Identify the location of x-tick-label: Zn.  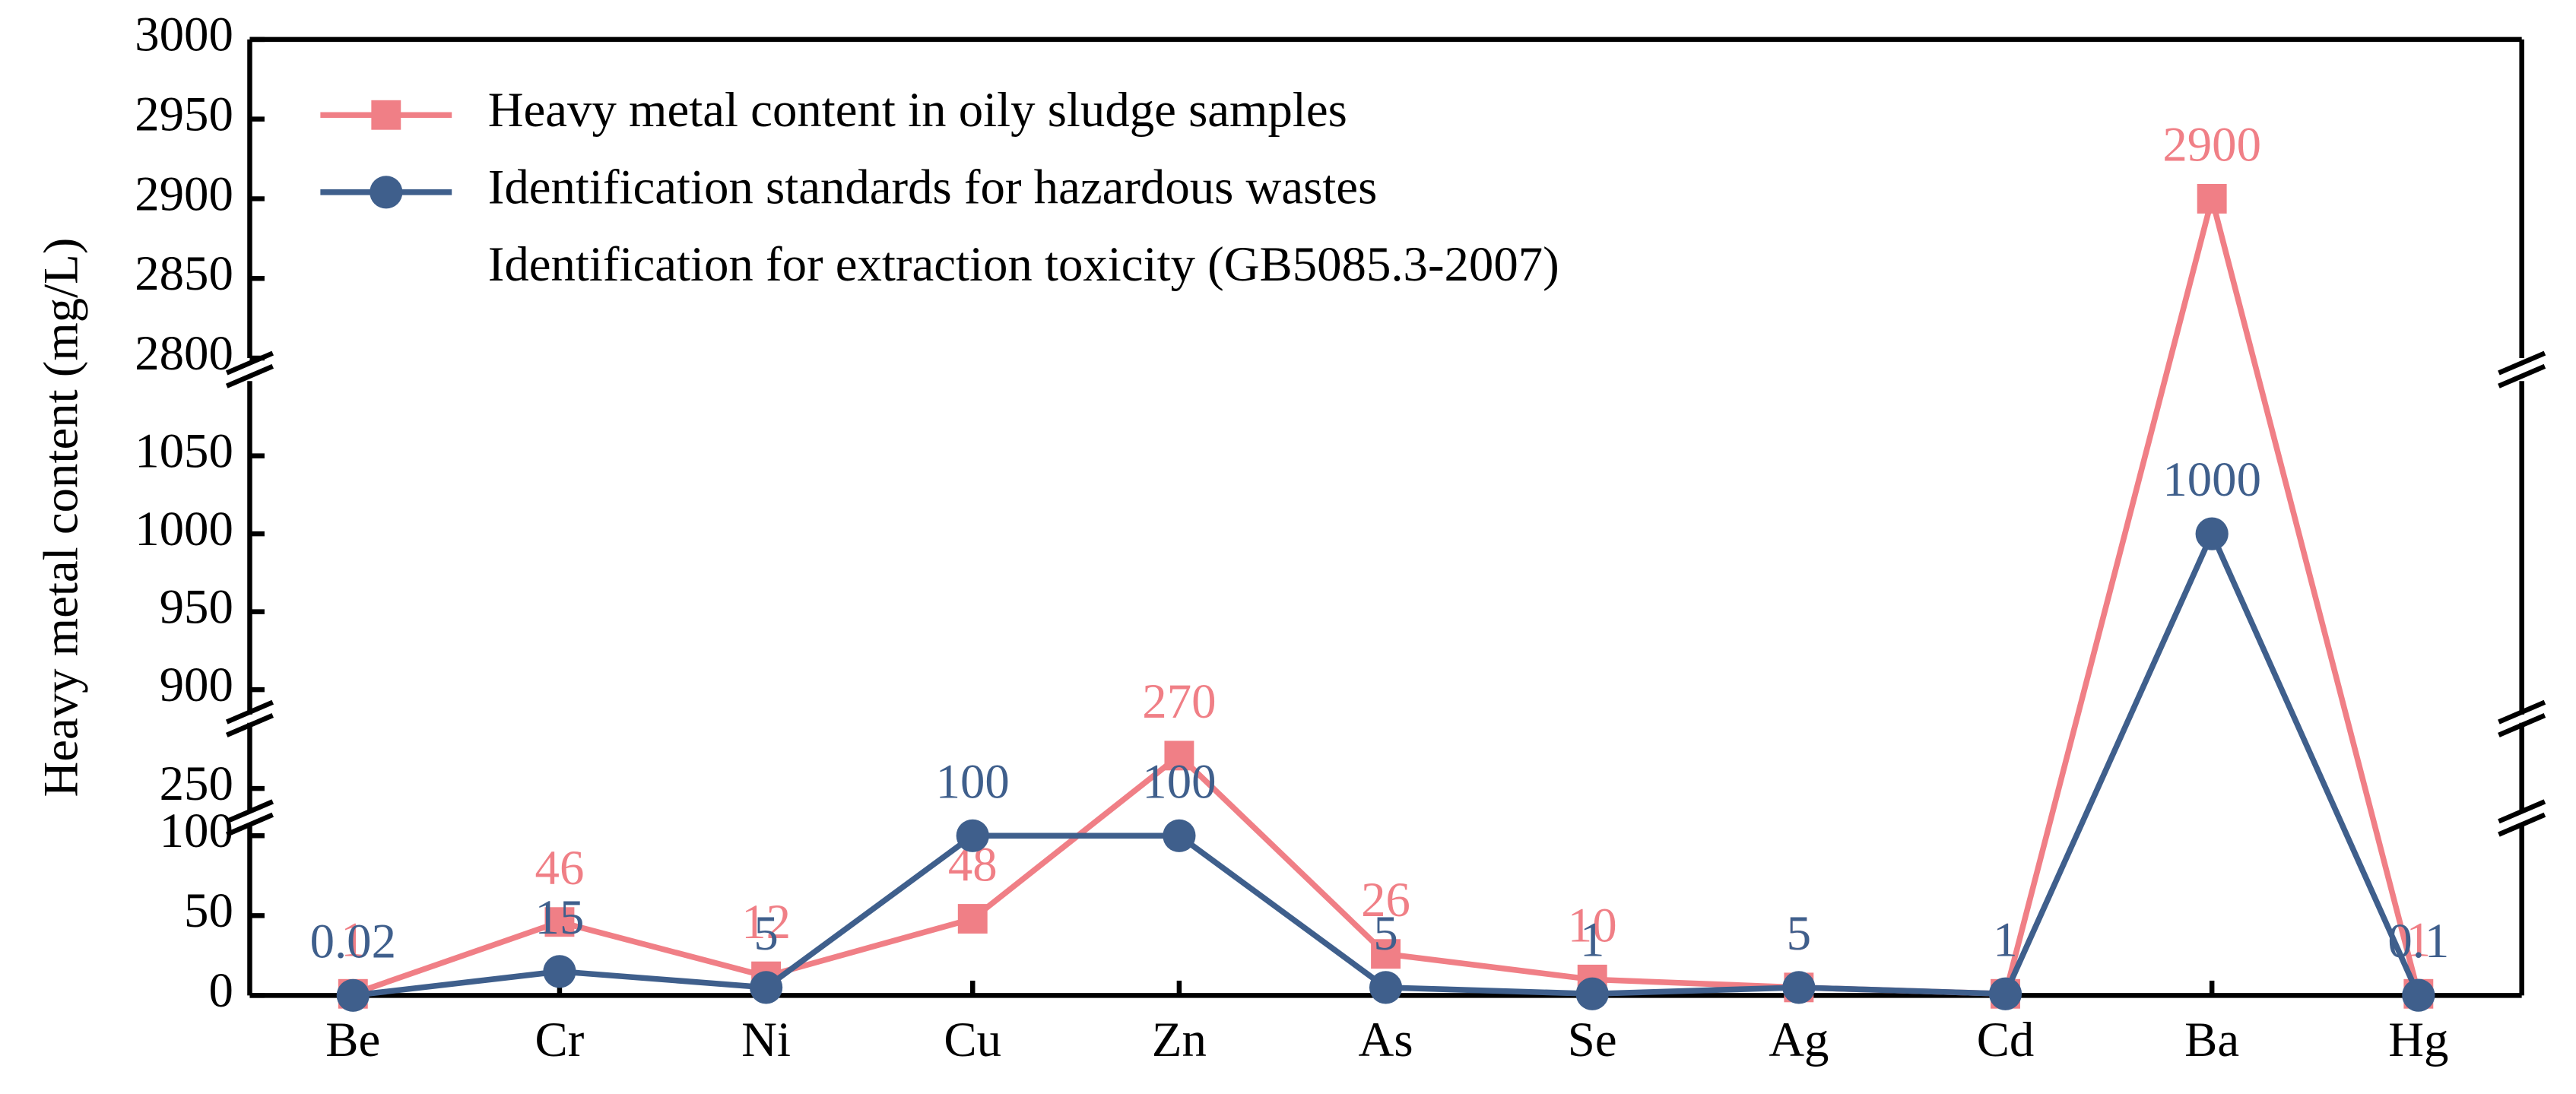
(1179, 1040).